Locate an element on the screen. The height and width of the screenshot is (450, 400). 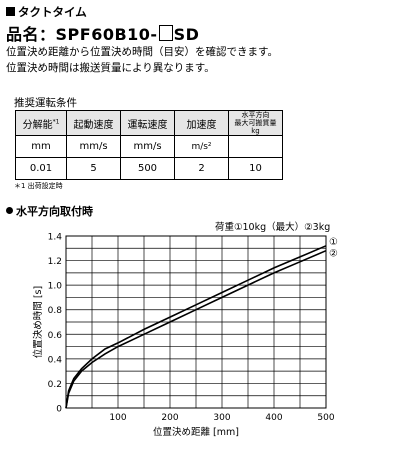
series-label-2: ② is located at coordinates (333, 254).